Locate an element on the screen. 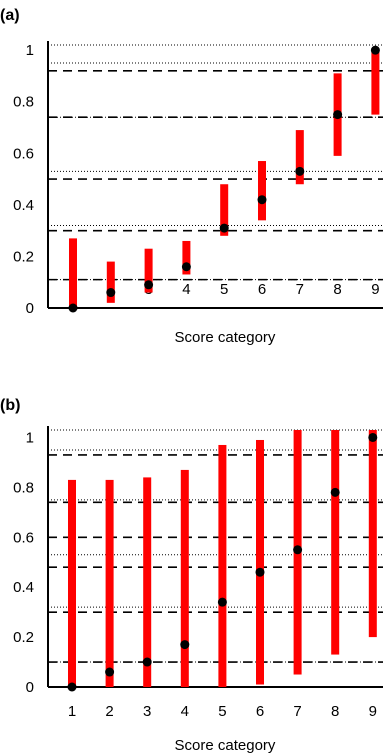 The width and height of the screenshot is (383, 755). panel-a-label: (a) is located at coordinates (10, 15).